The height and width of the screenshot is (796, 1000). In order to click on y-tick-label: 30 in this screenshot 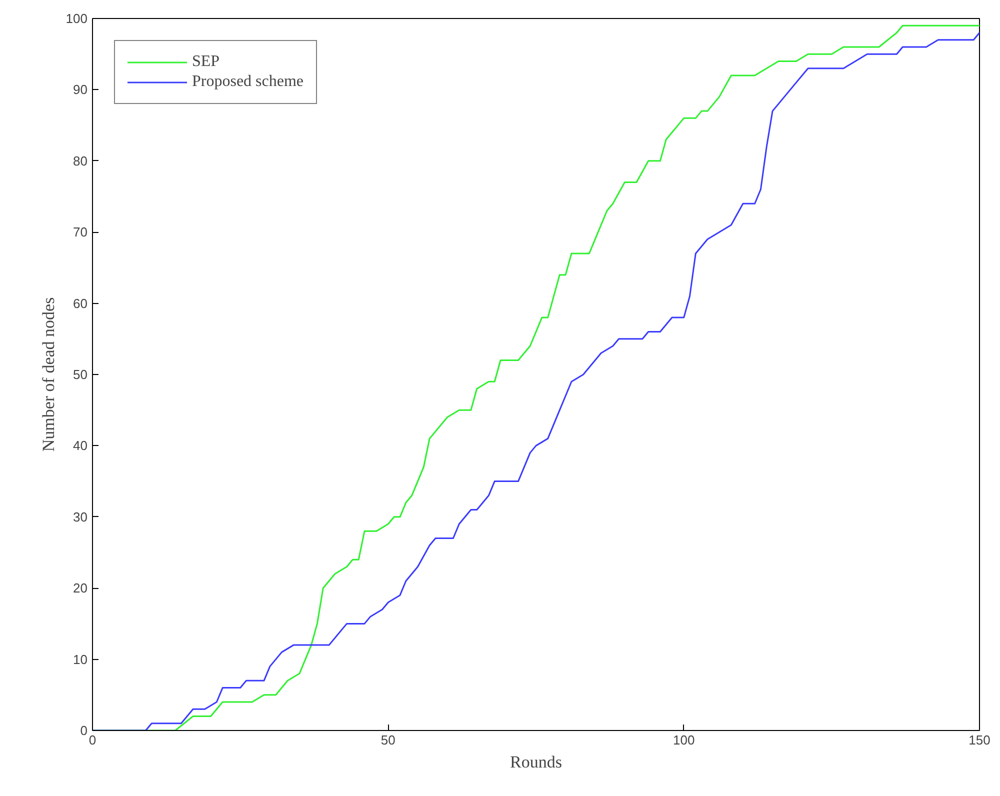, I will do `click(80, 516)`.